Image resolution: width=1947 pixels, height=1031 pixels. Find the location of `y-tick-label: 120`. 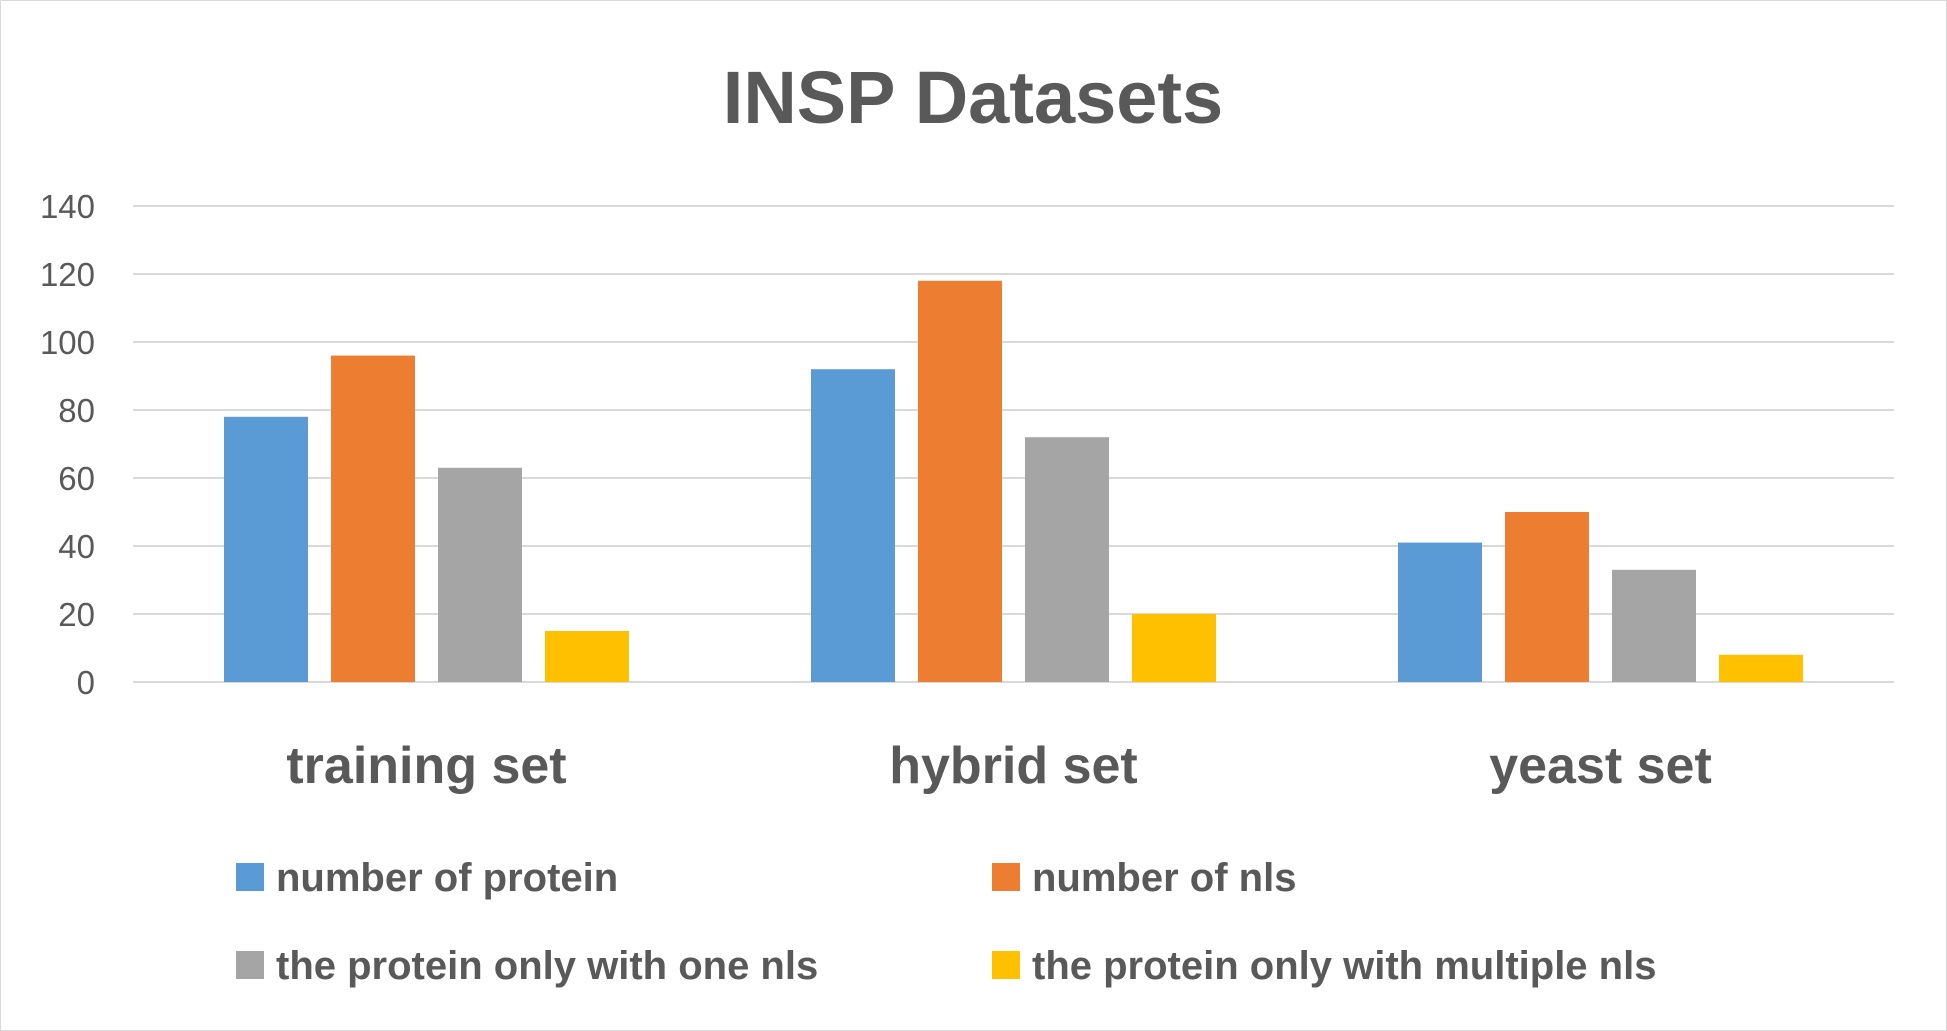

y-tick-label: 120 is located at coordinates (67, 274).